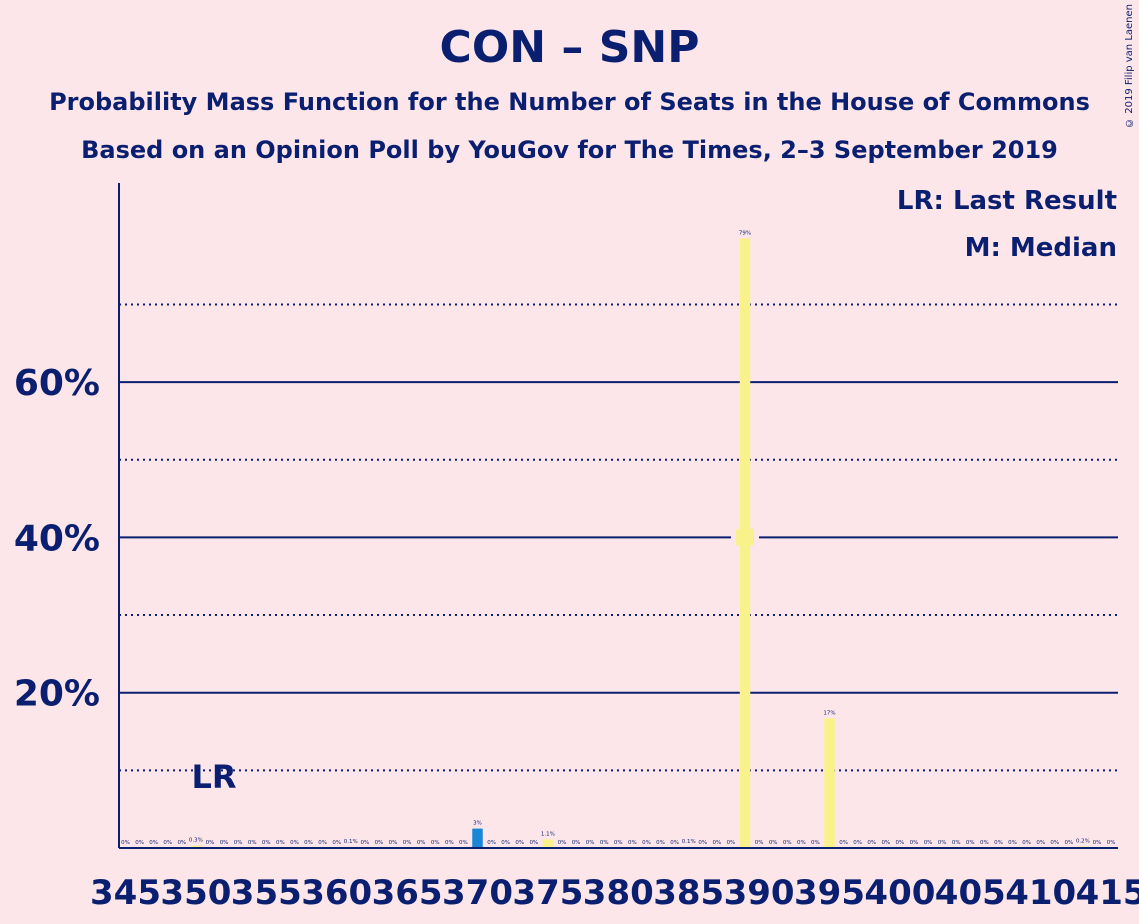 The image size is (1139, 924). Describe the element at coordinates (294, 843) in the screenshot. I see `data-label-357: 0%` at that location.